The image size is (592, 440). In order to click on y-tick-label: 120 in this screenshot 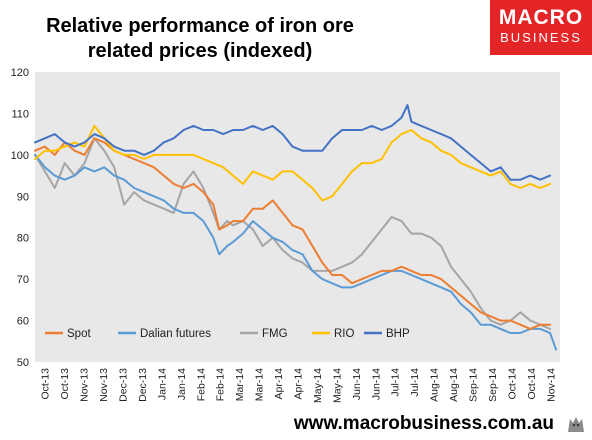, I will do `click(20, 73)`.